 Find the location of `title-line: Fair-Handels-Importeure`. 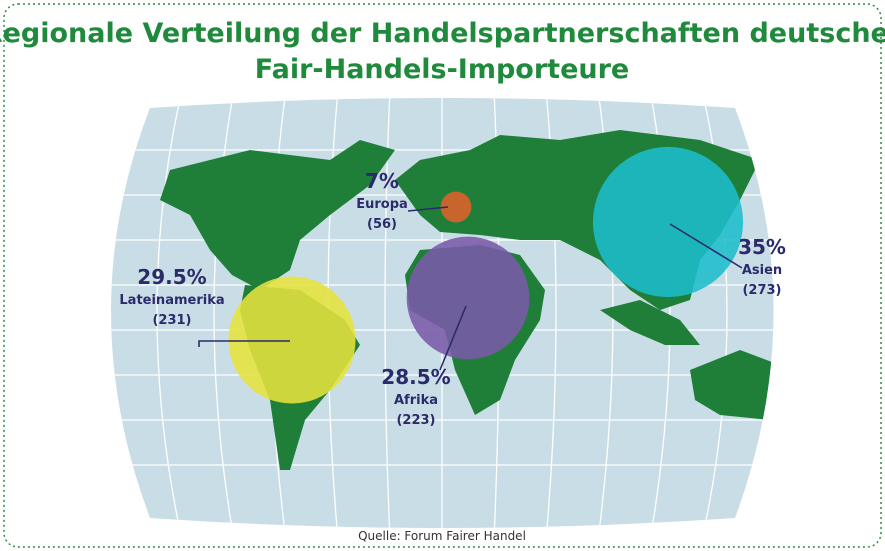

title-line: Fair-Handels-Importeure is located at coordinates (442, 69).